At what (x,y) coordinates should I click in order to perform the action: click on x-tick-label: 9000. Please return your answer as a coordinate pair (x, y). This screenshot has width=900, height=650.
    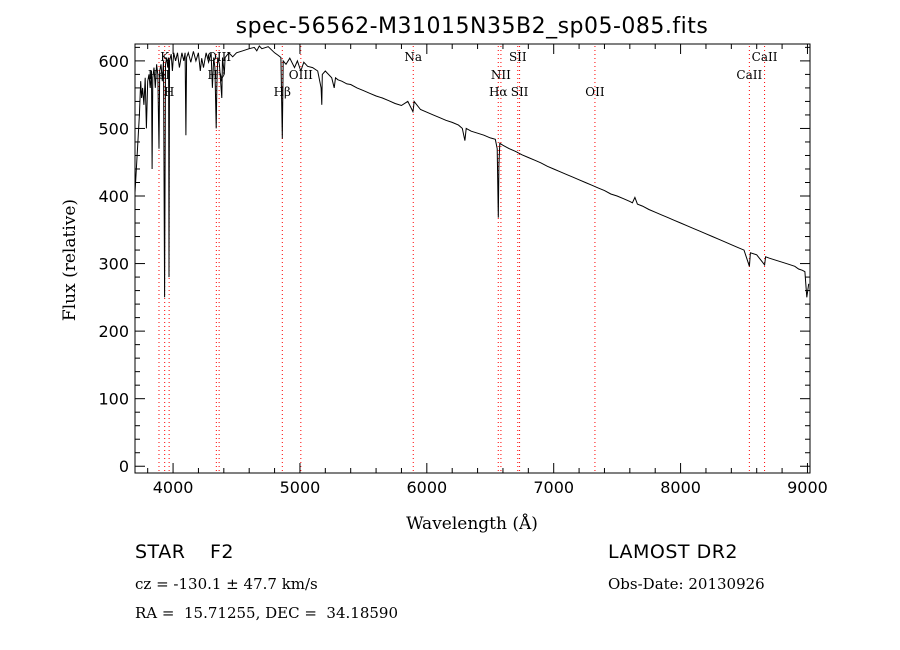
    Looking at the image, I should click on (807, 487).